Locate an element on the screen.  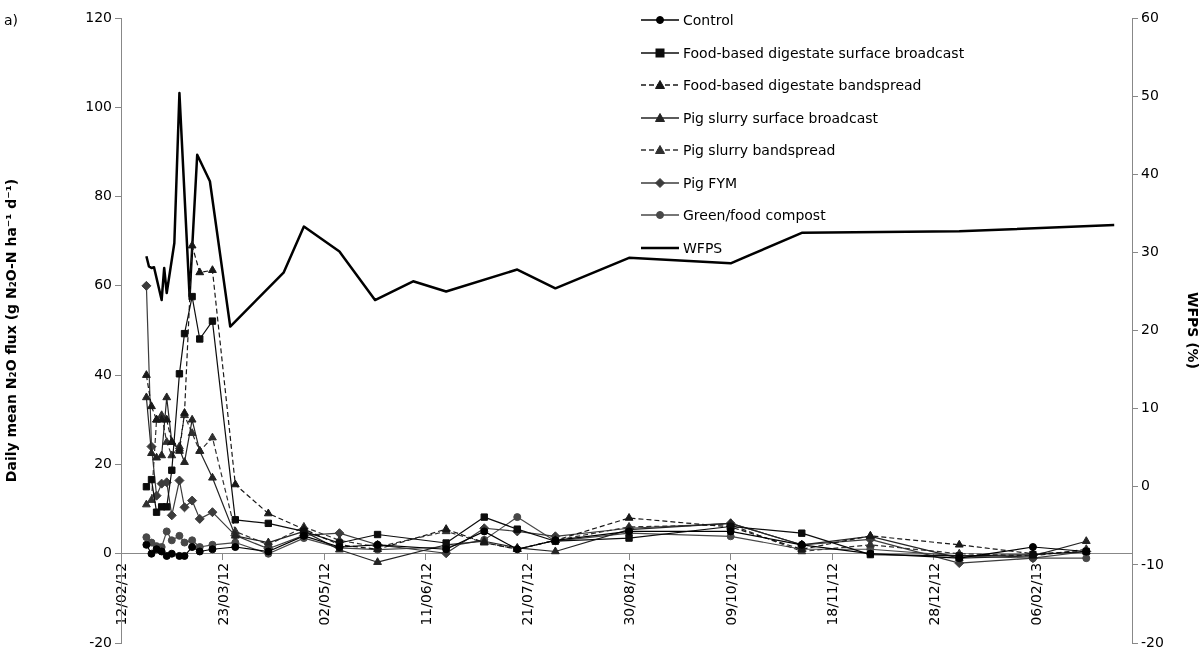
y2-tick-label: 50 is located at coordinates (1150, 94).